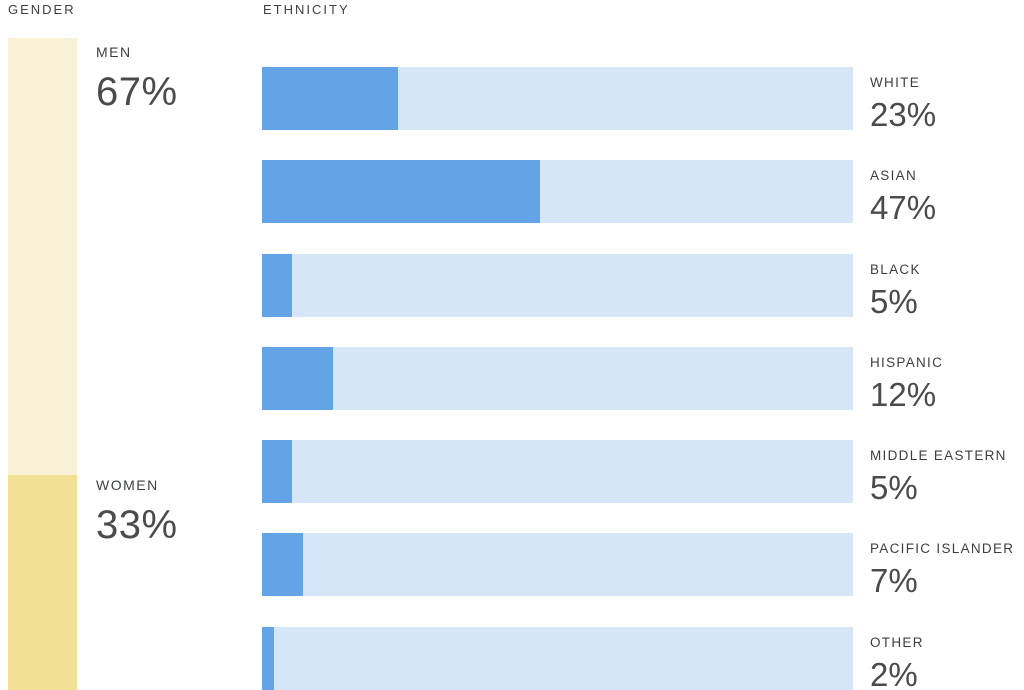 This screenshot has width=1024, height=690. Describe the element at coordinates (947, 662) in the screenshot. I see `ethnicity-caption: OTHER 2%` at that location.